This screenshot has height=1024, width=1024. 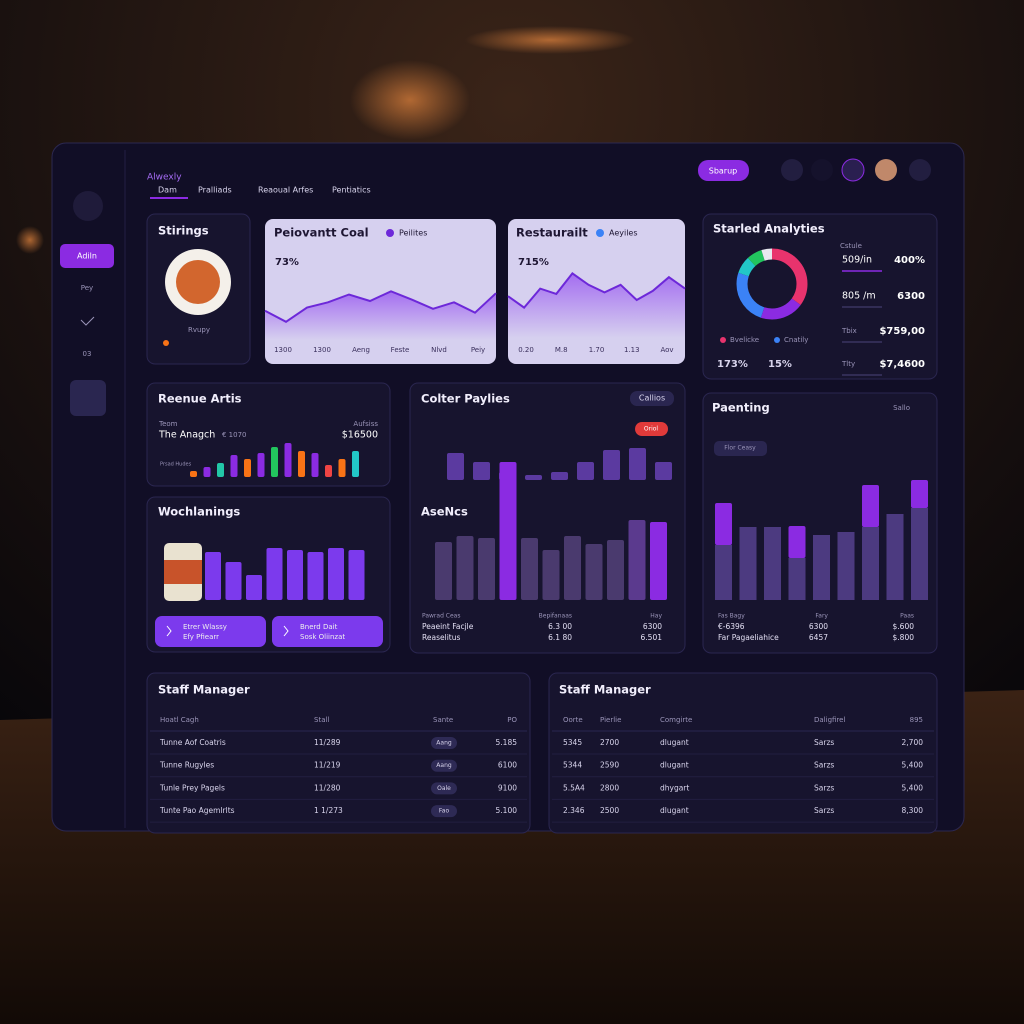 I want to click on nav-item: Adiln, so click(x=87, y=256).